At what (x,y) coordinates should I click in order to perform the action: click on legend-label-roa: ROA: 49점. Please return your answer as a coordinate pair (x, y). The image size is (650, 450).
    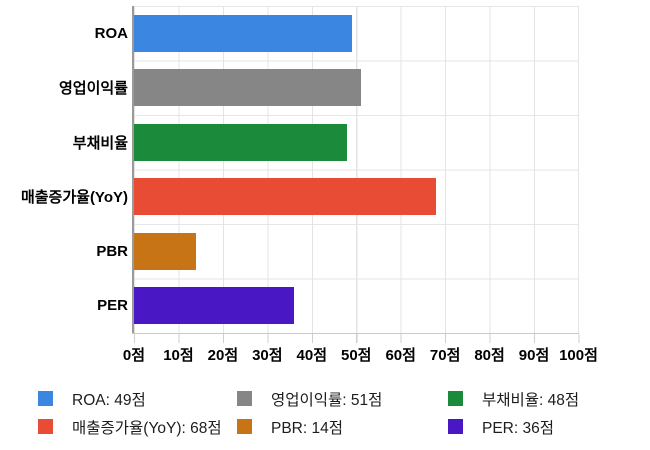
    Looking at the image, I should click on (109, 400).